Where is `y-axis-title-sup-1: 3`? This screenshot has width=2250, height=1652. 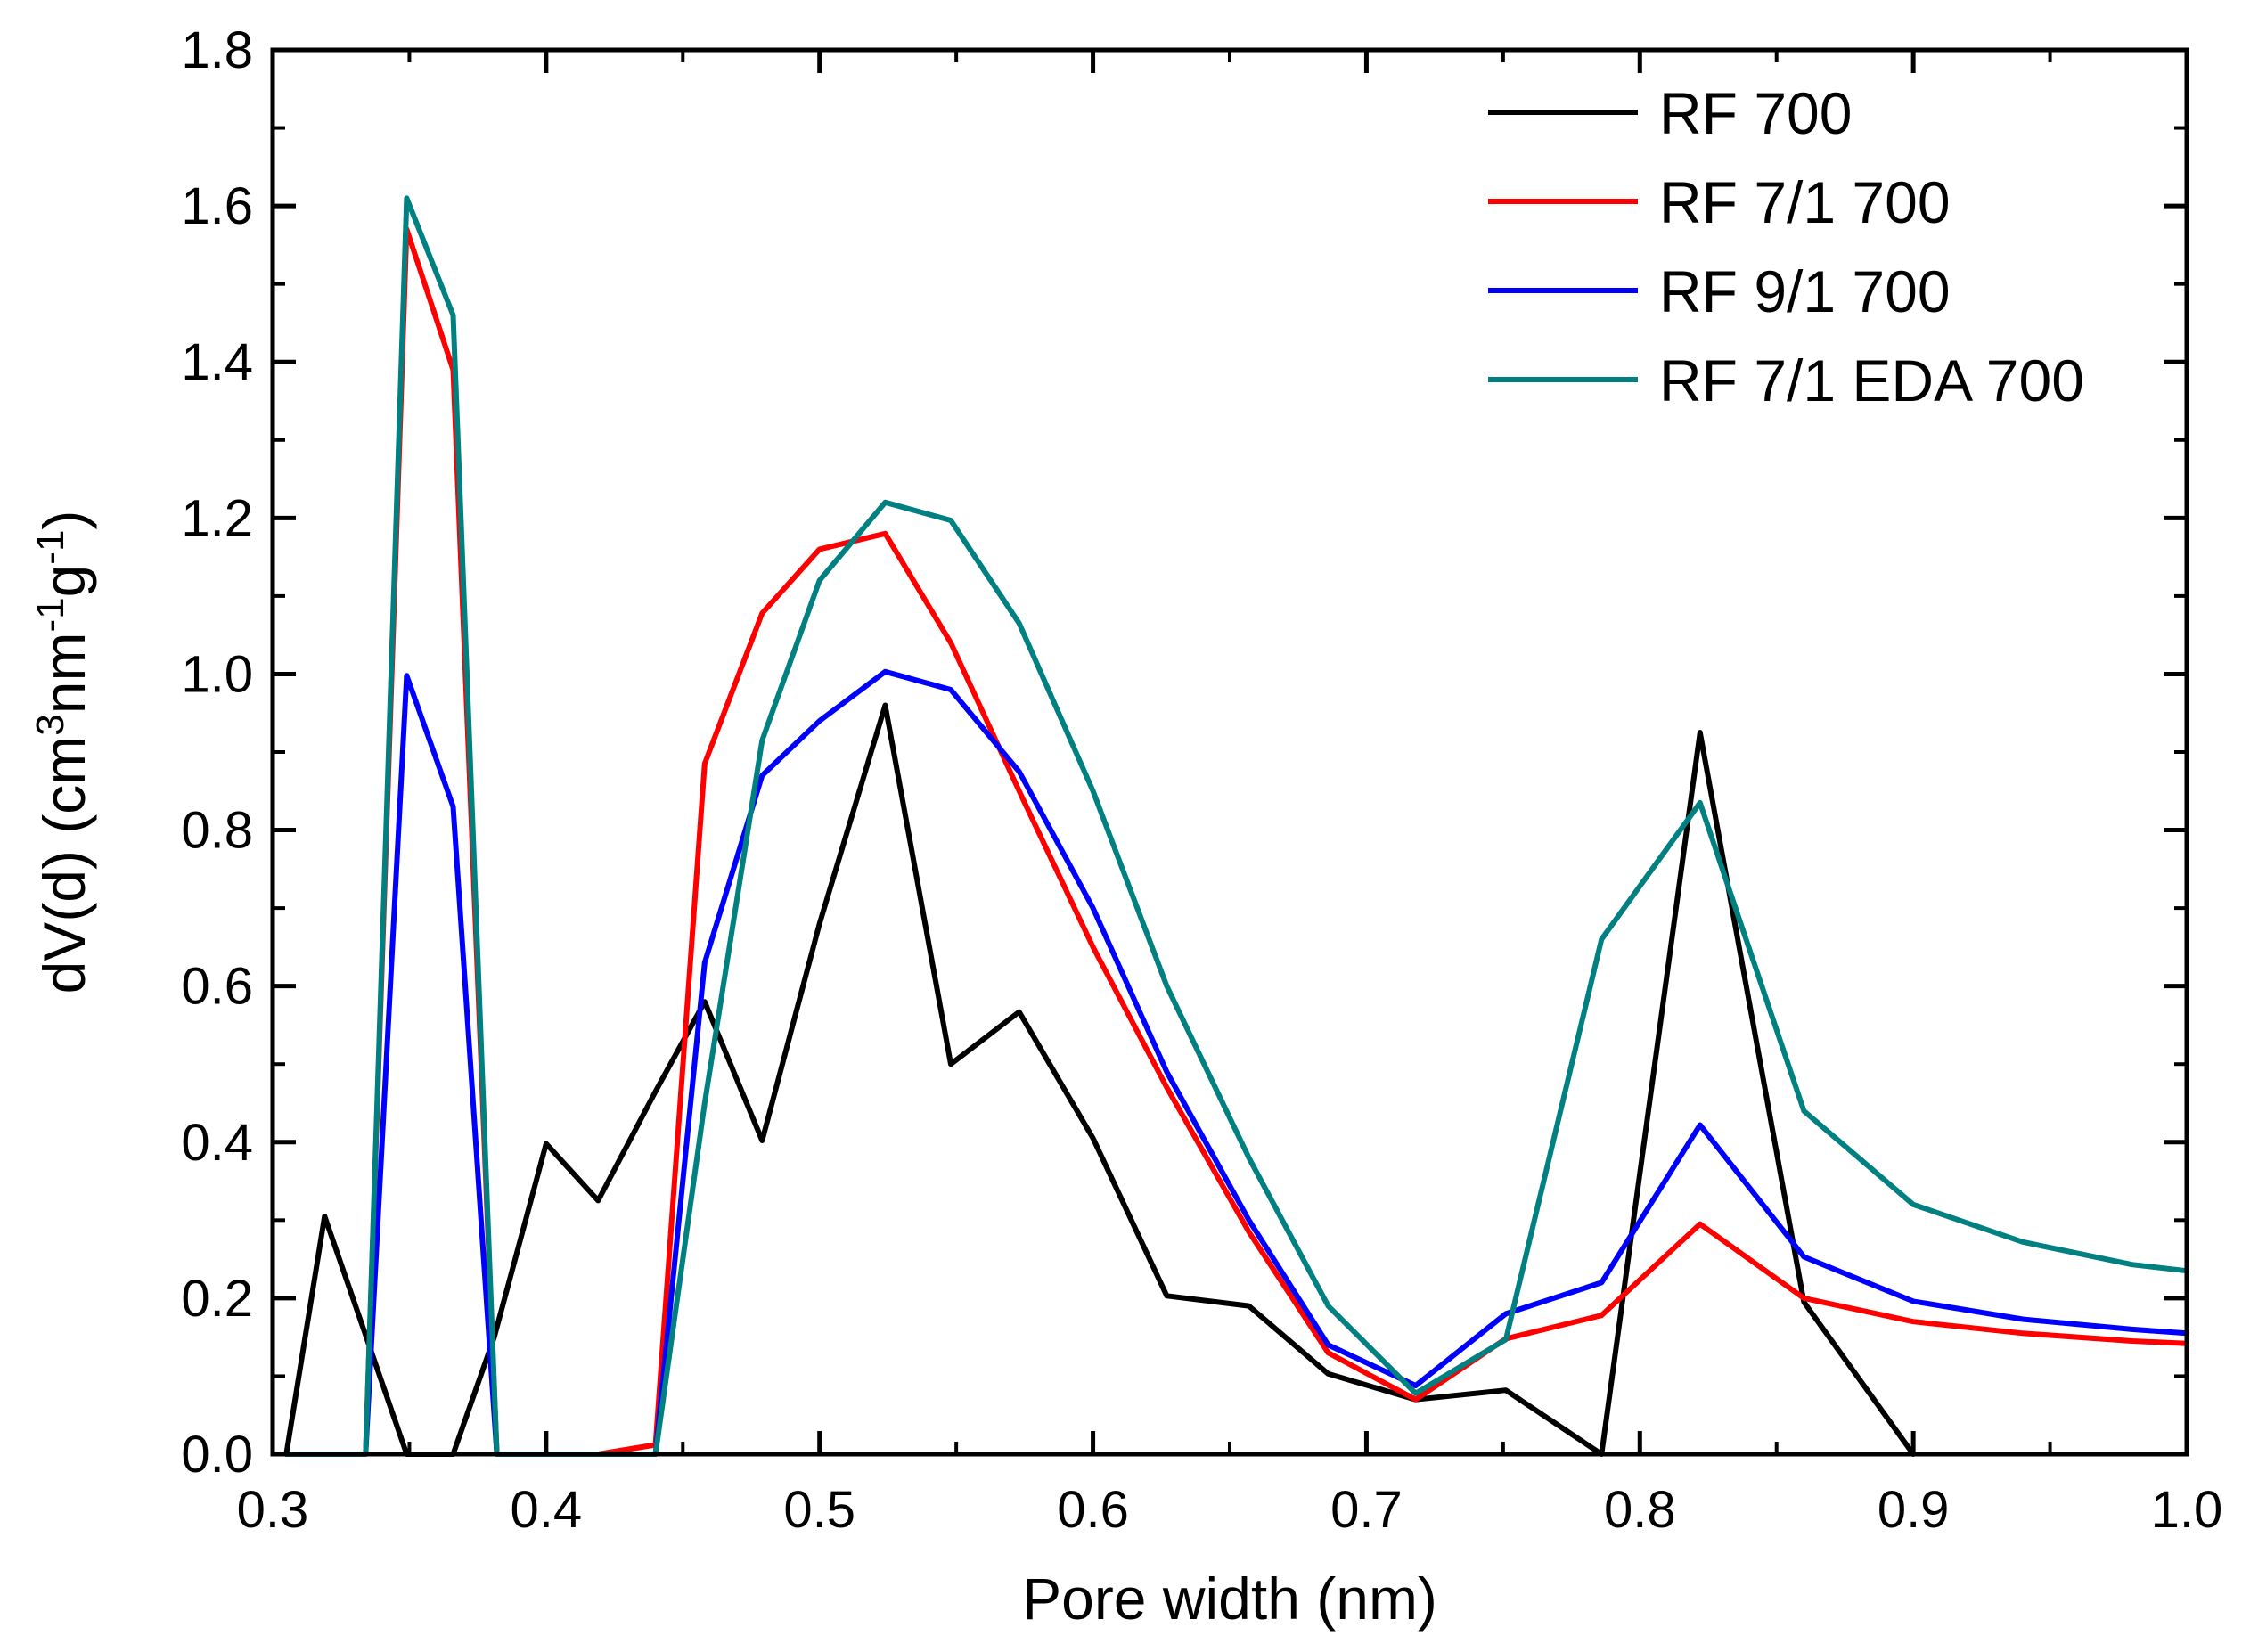 y-axis-title-sup-1: 3 is located at coordinates (50, 724).